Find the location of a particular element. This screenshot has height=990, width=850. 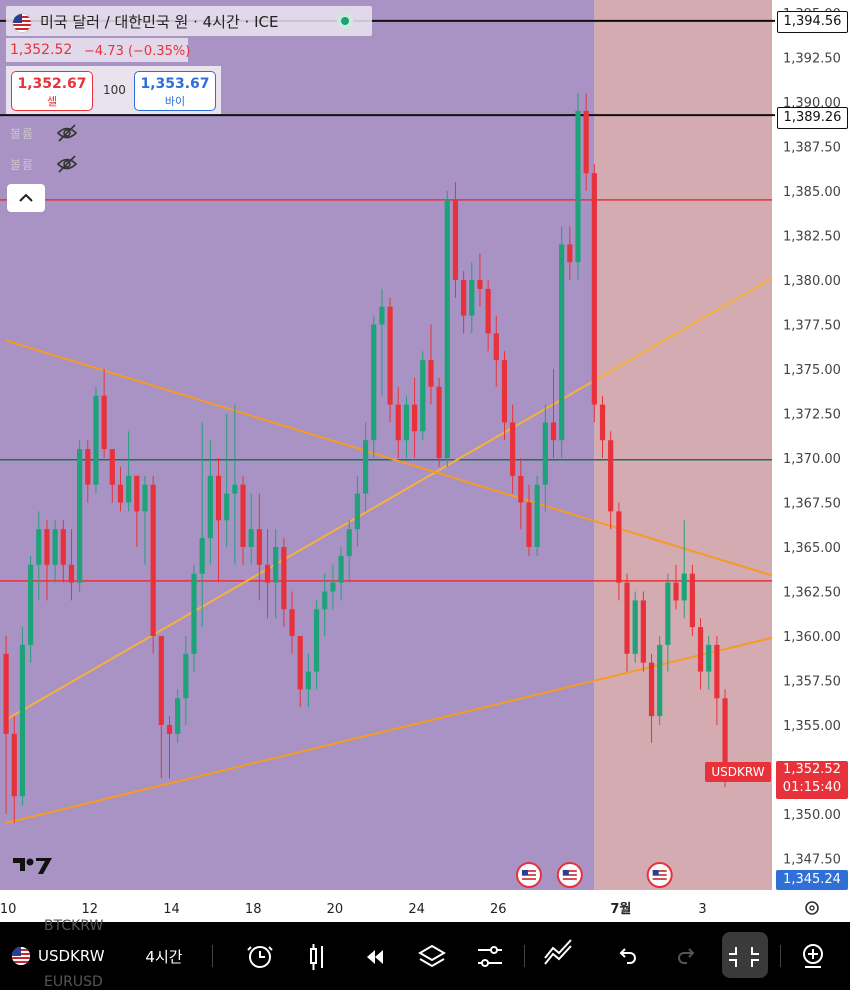

price-change: −4.73 (−0.35%) is located at coordinates (137, 51).